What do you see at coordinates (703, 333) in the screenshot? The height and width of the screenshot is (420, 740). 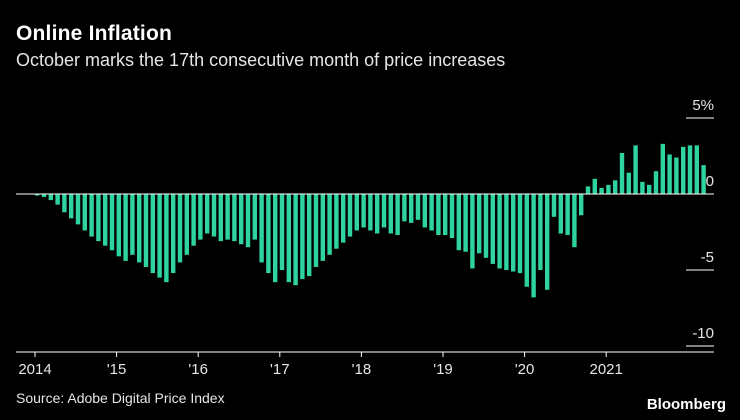 I see `y-tick-label: -10` at bounding box center [703, 333].